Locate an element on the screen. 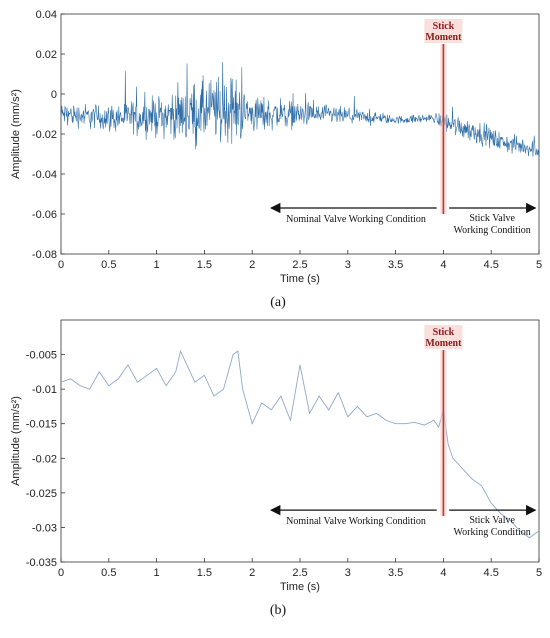  panel-label: (b) is located at coordinates (278, 610).